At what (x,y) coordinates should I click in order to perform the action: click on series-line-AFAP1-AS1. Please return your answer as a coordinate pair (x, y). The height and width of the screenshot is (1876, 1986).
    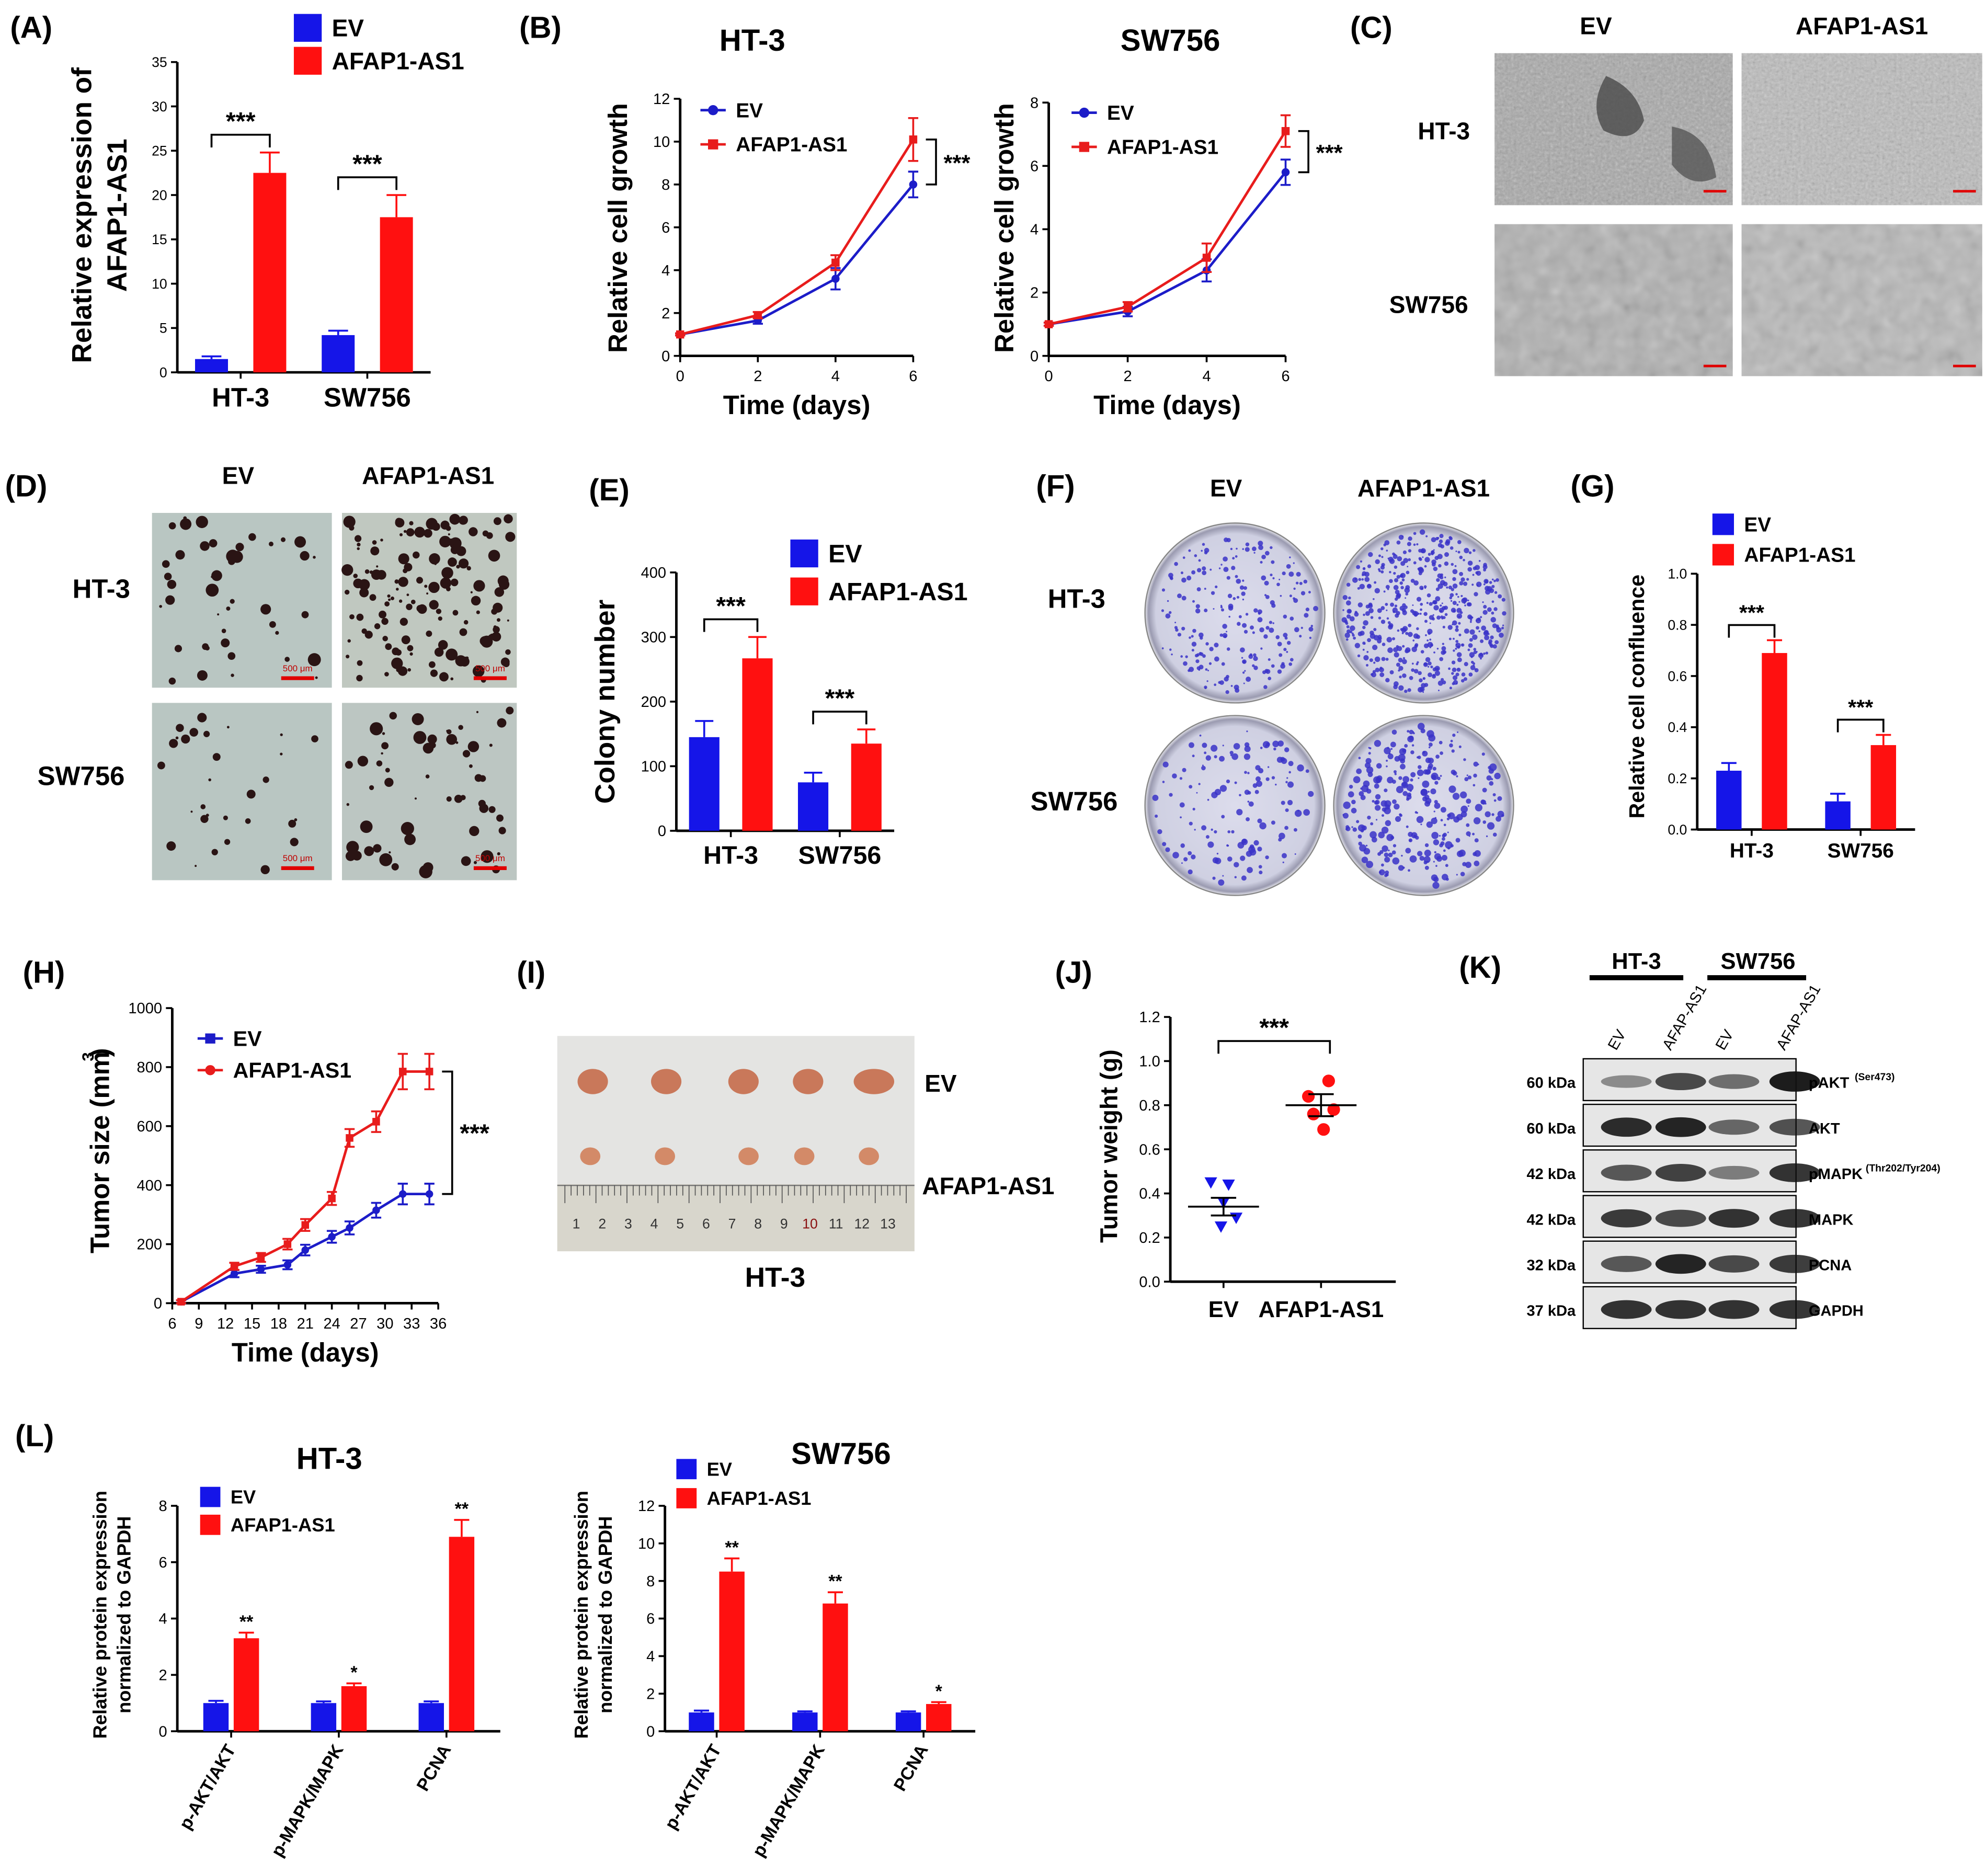
    Looking at the image, I should click on (797, 237).